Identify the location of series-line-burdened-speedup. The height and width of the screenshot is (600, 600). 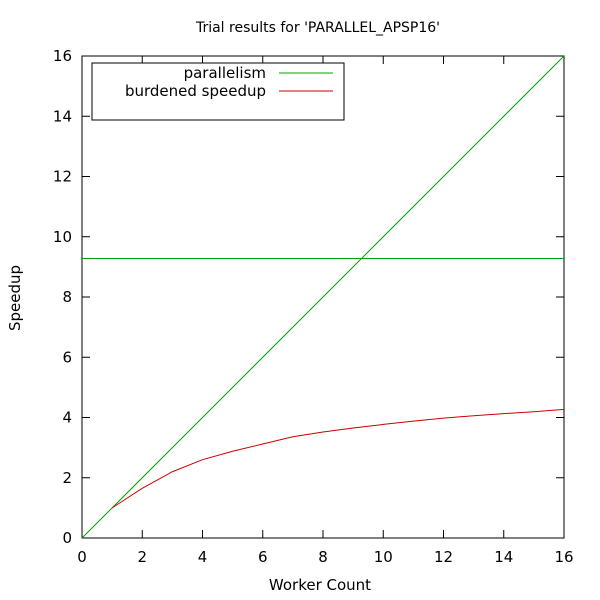
(338, 458).